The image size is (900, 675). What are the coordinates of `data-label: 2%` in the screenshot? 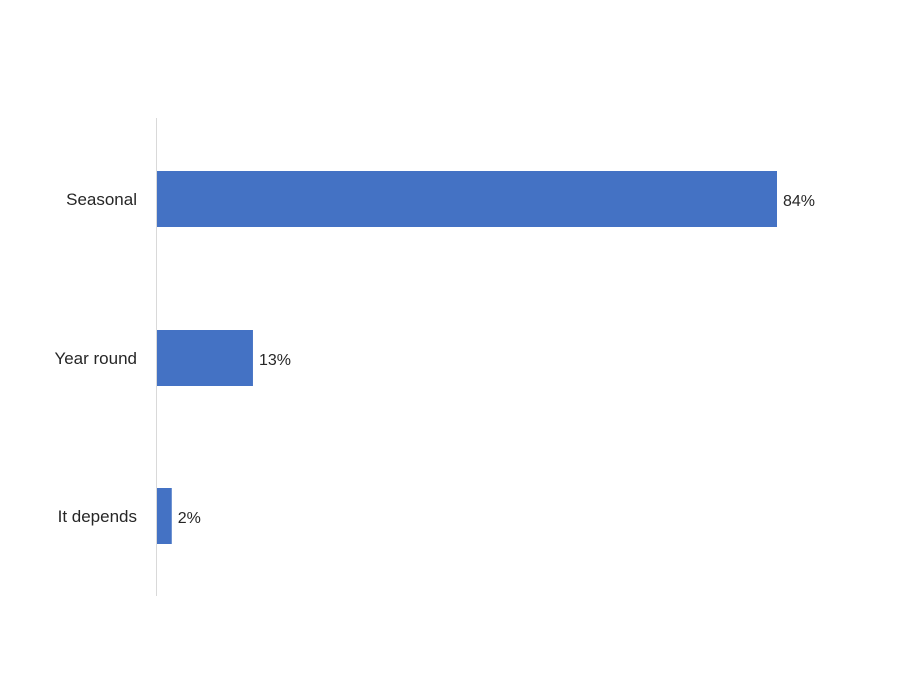 It's located at (189, 518).